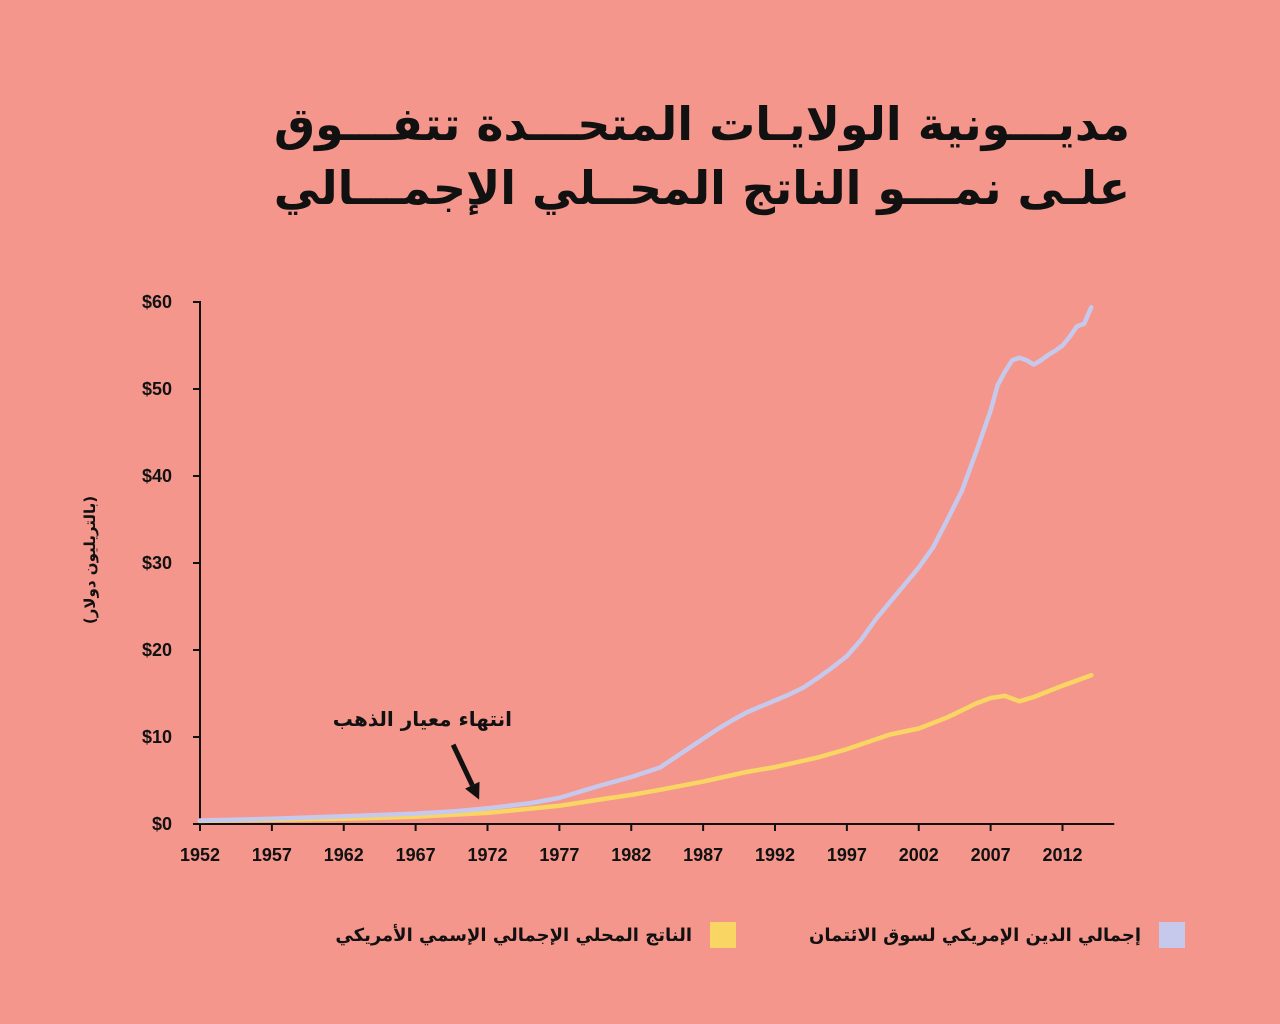 This screenshot has height=1024, width=1280. I want to click on legend-swatch-debt, so click(1172, 935).